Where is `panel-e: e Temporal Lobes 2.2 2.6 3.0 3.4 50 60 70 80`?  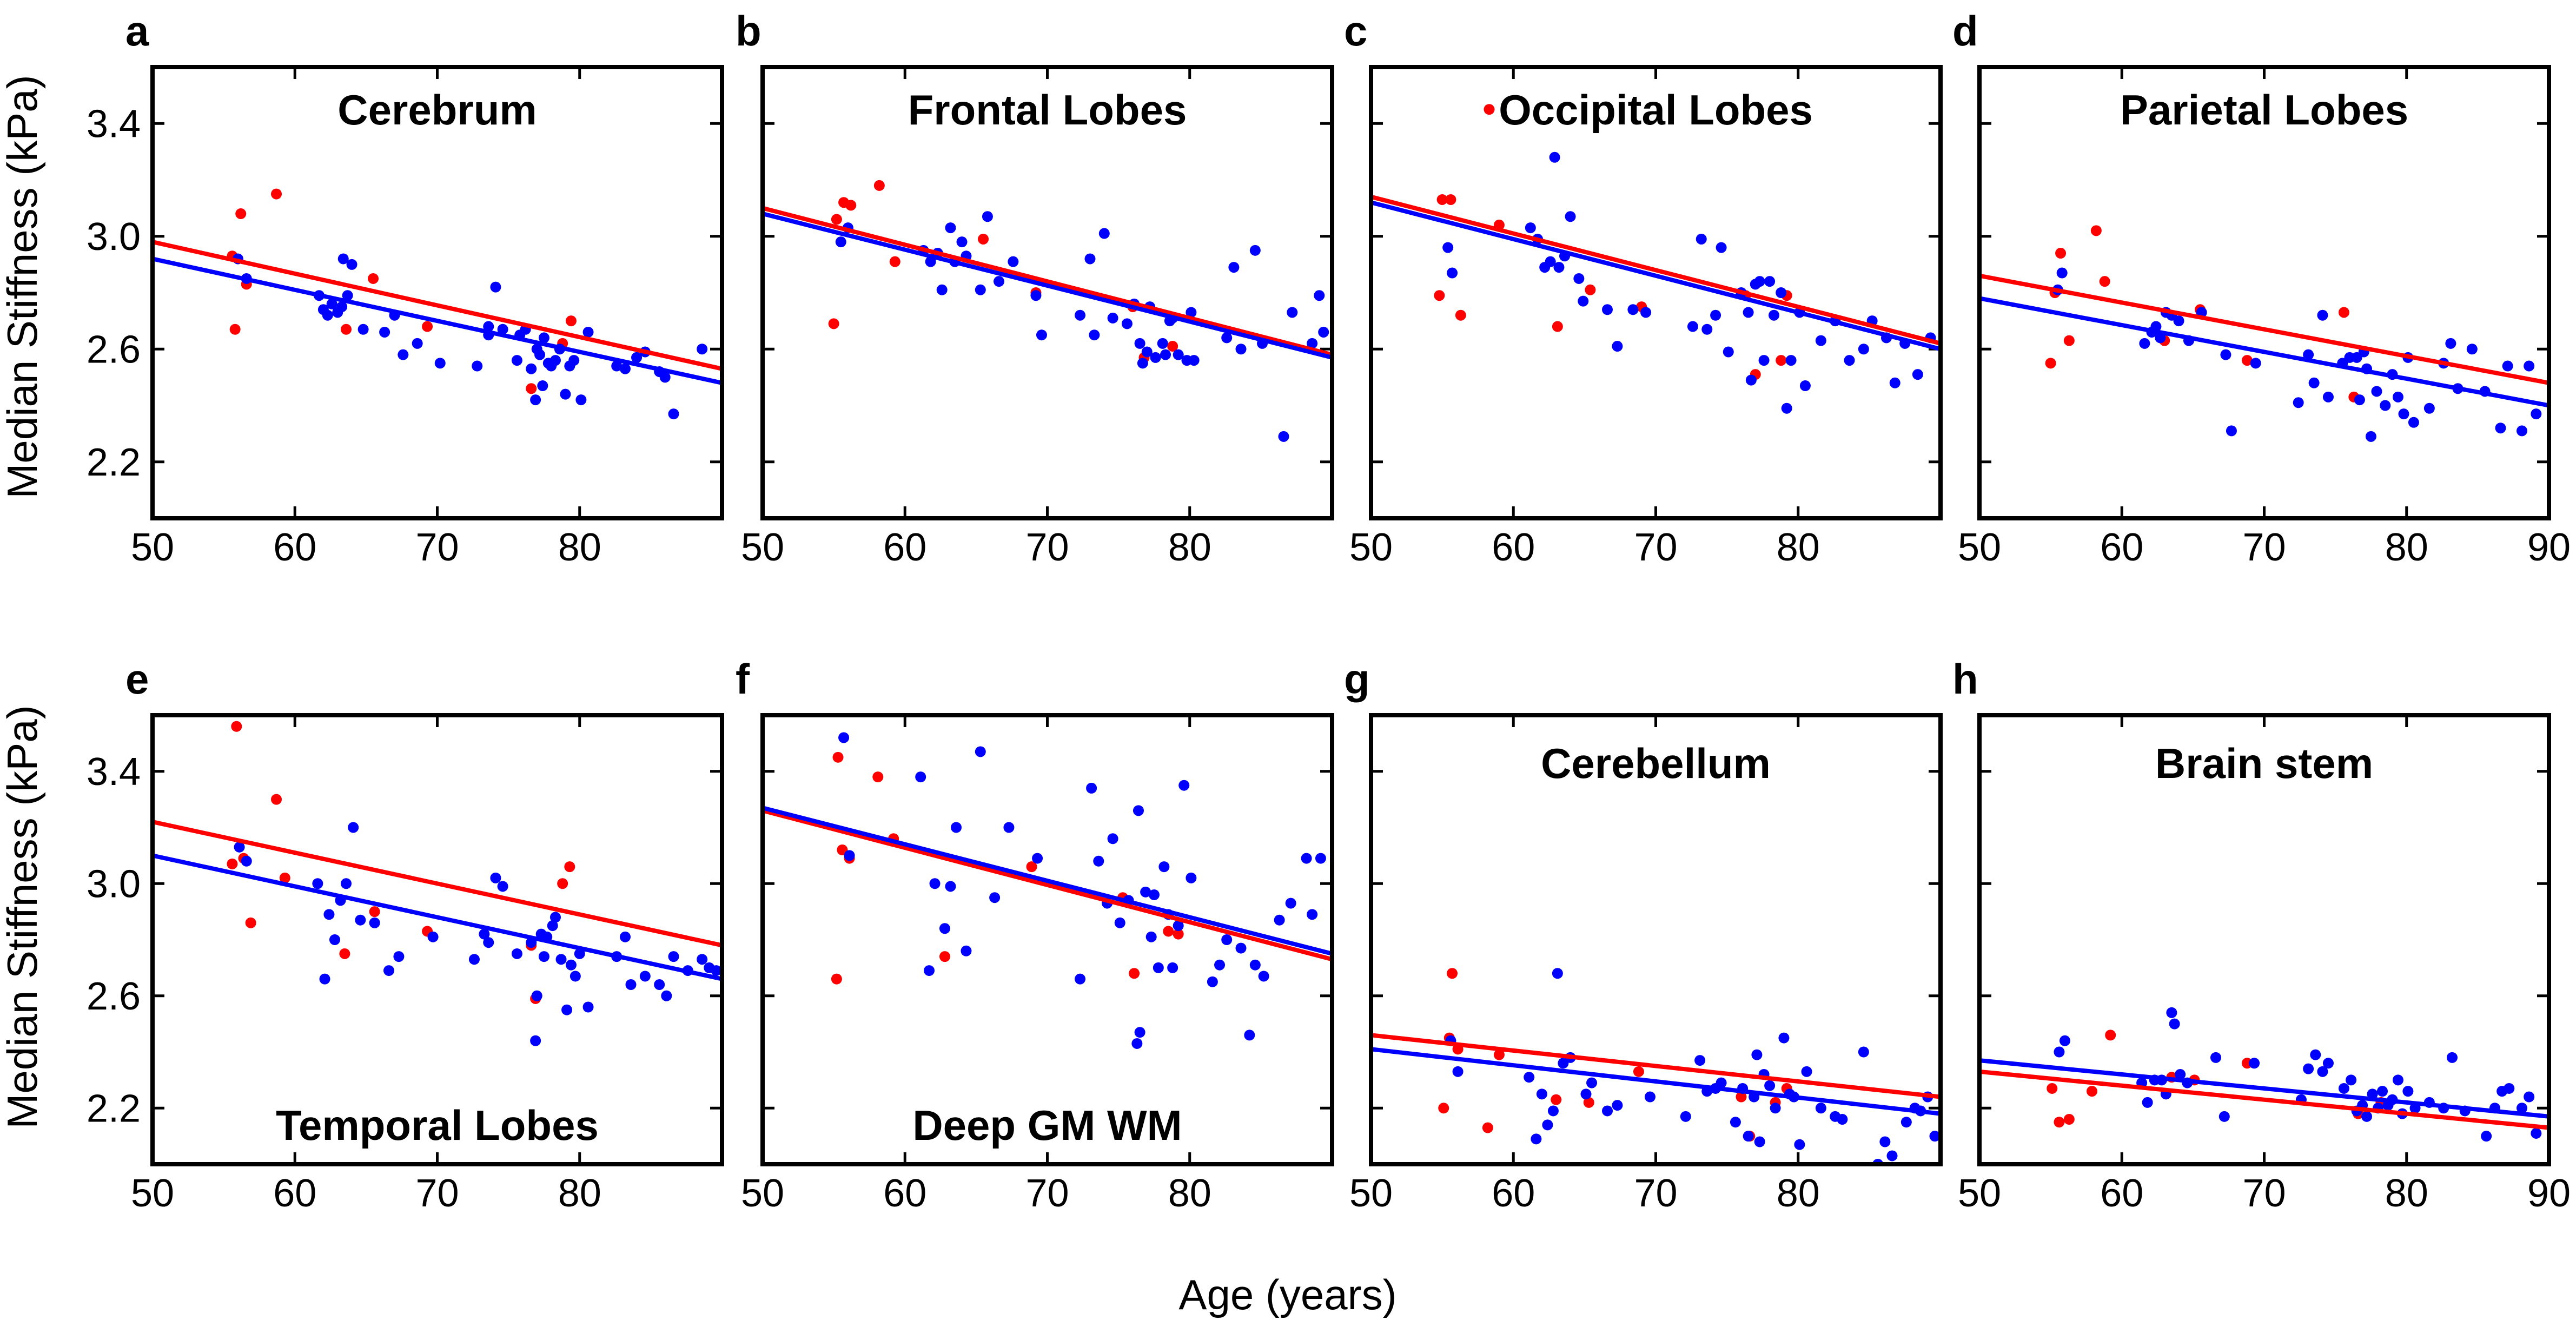
panel-e: e Temporal Lobes 2.2 2.6 3.0 3.4 50 60 70 80 is located at coordinates (405, 935).